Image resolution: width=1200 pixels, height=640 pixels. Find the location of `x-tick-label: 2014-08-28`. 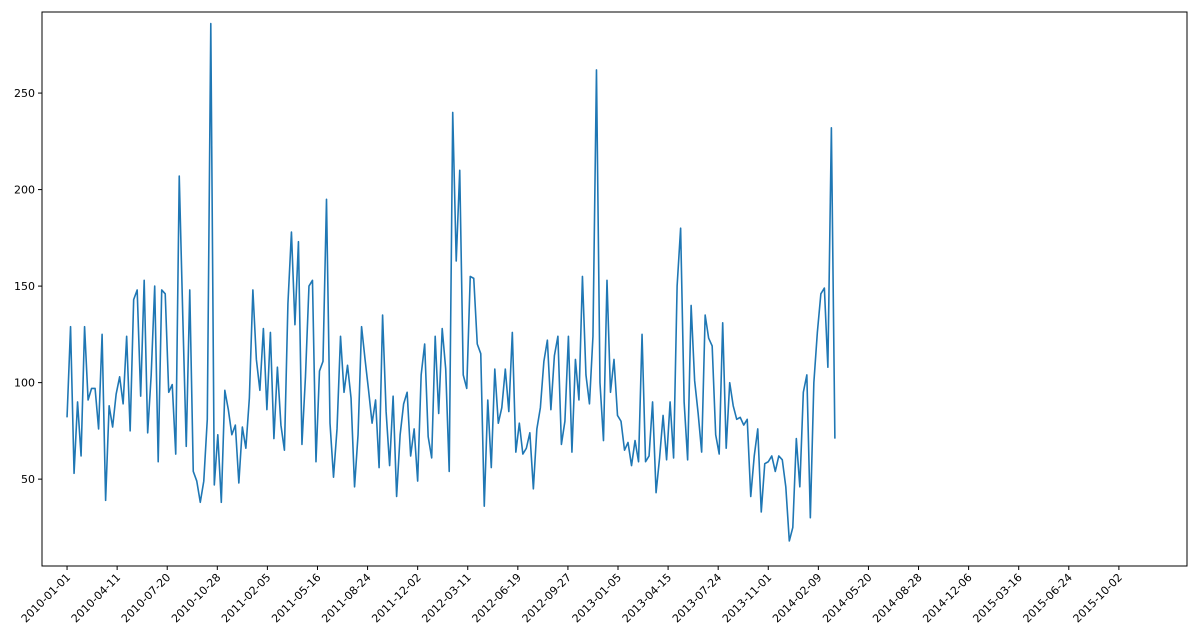

x-tick-label: 2014-08-28 is located at coordinates (897, 598).